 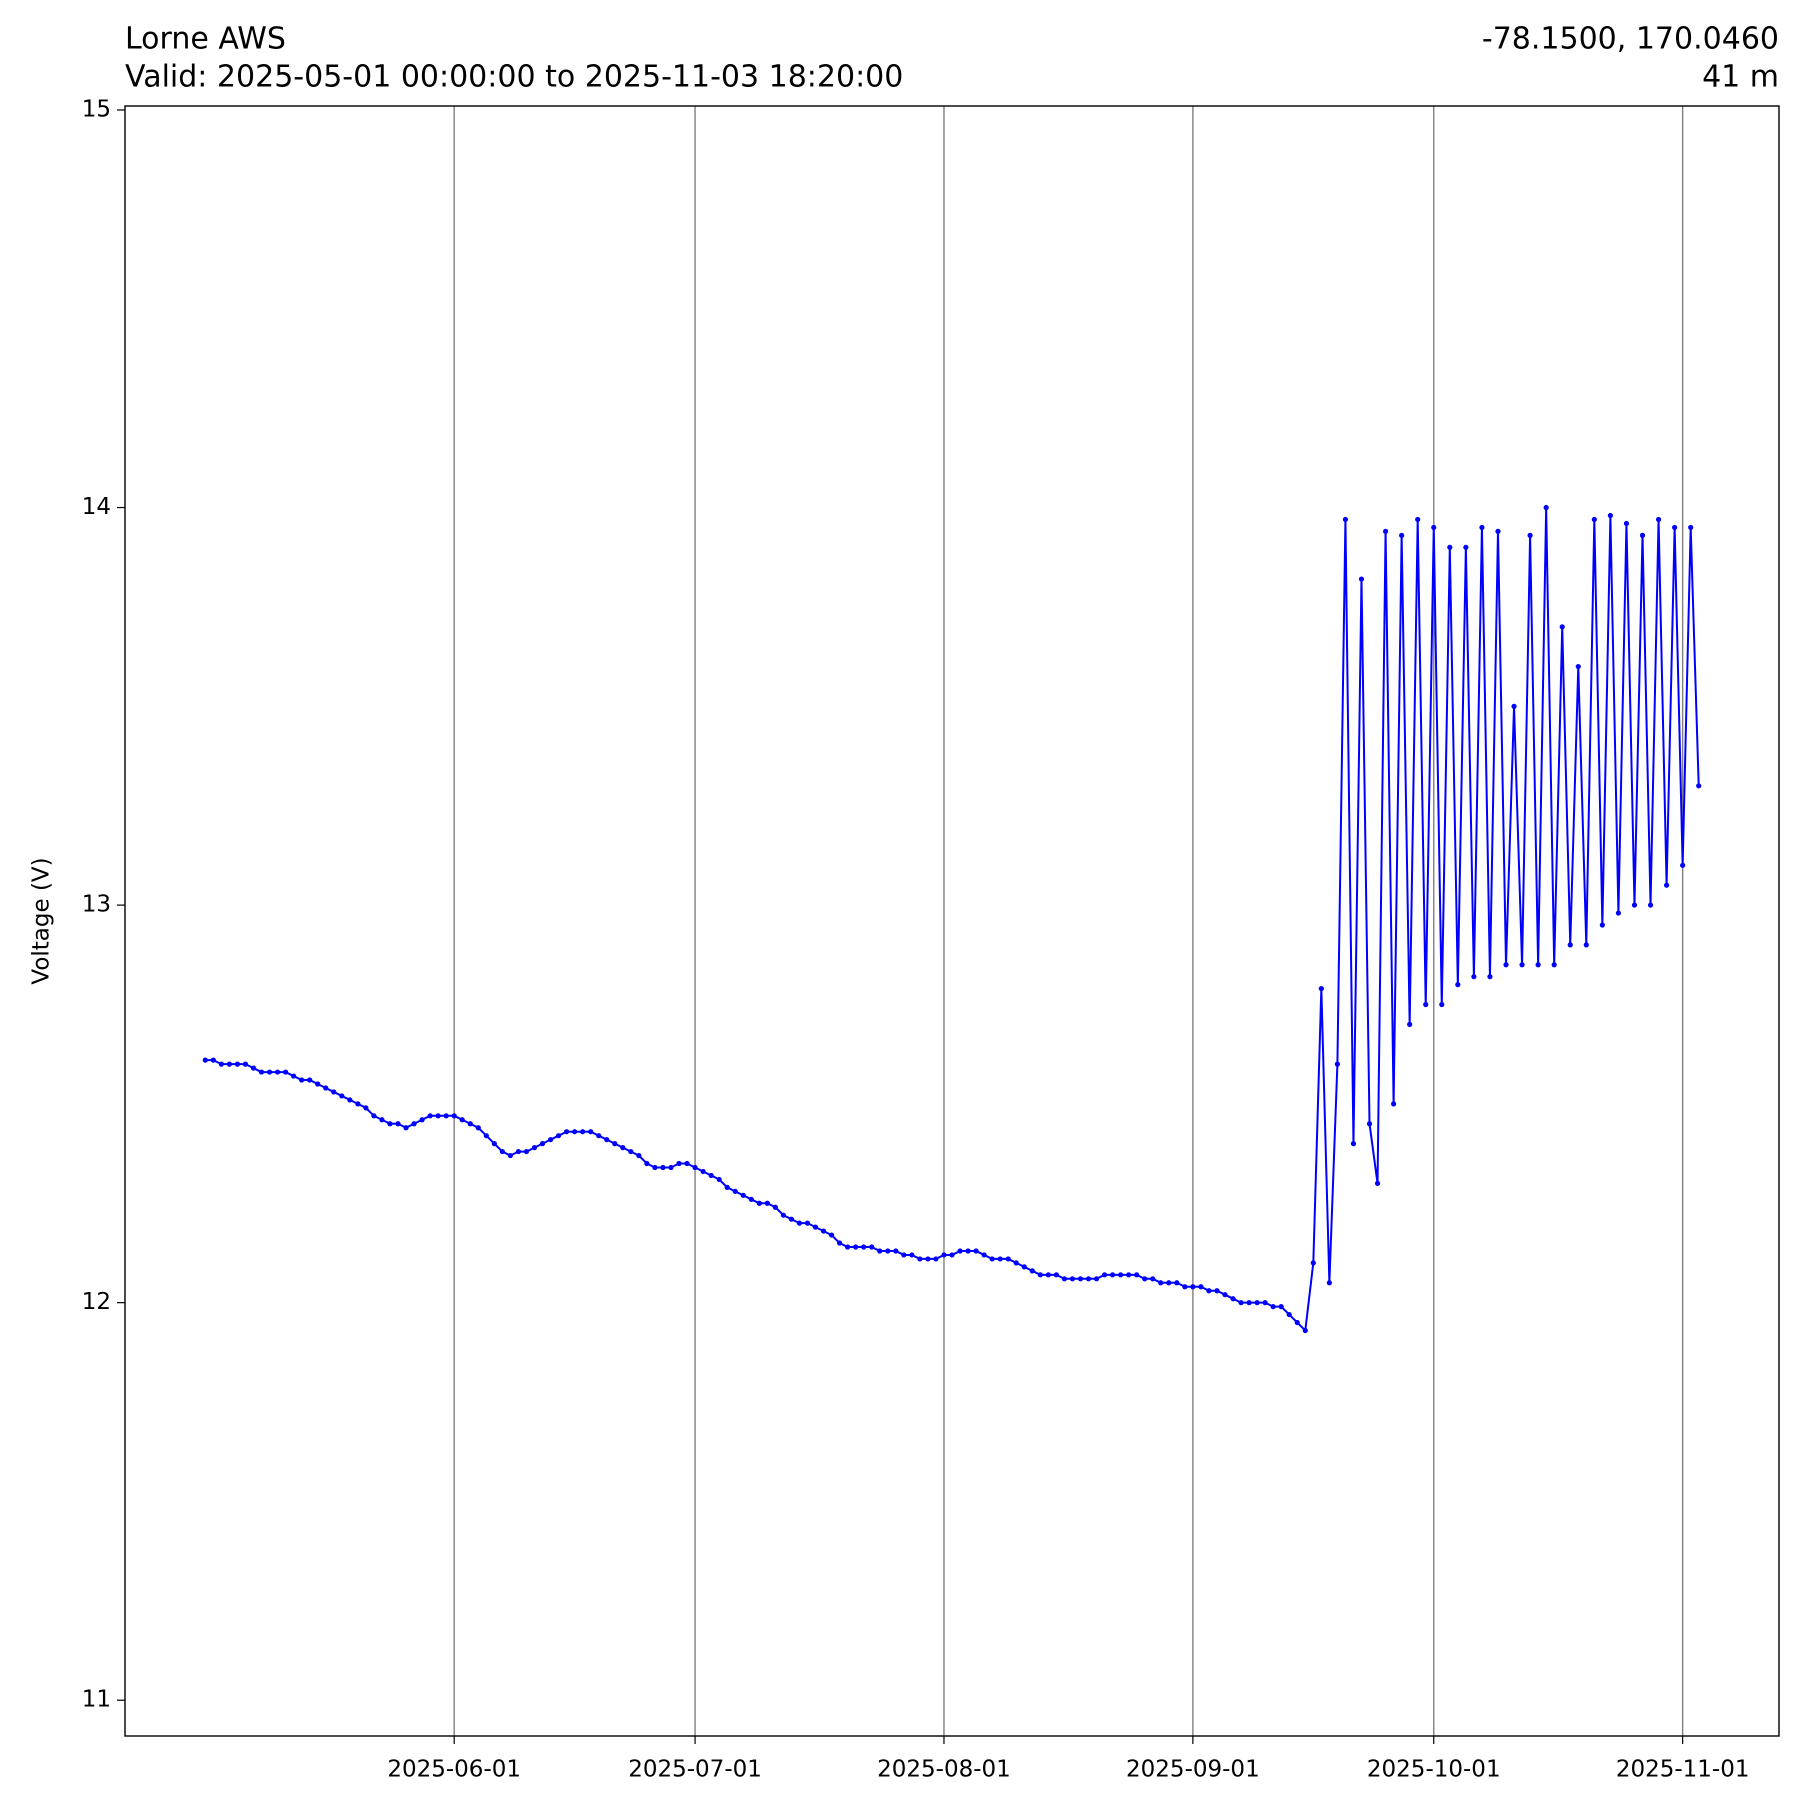 I want to click on x-tick-label: 2025-11-01, so click(x=1683, y=1770).